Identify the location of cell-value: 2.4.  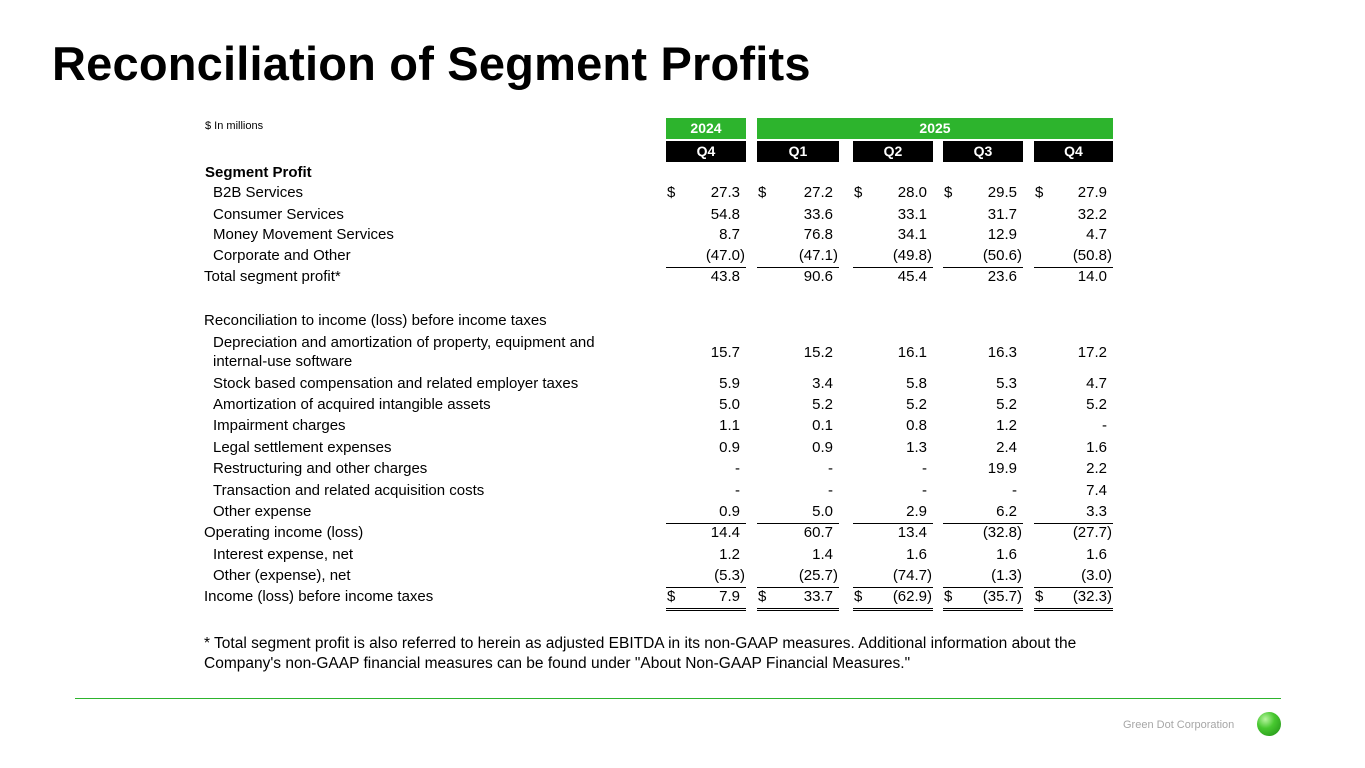
(1006, 447).